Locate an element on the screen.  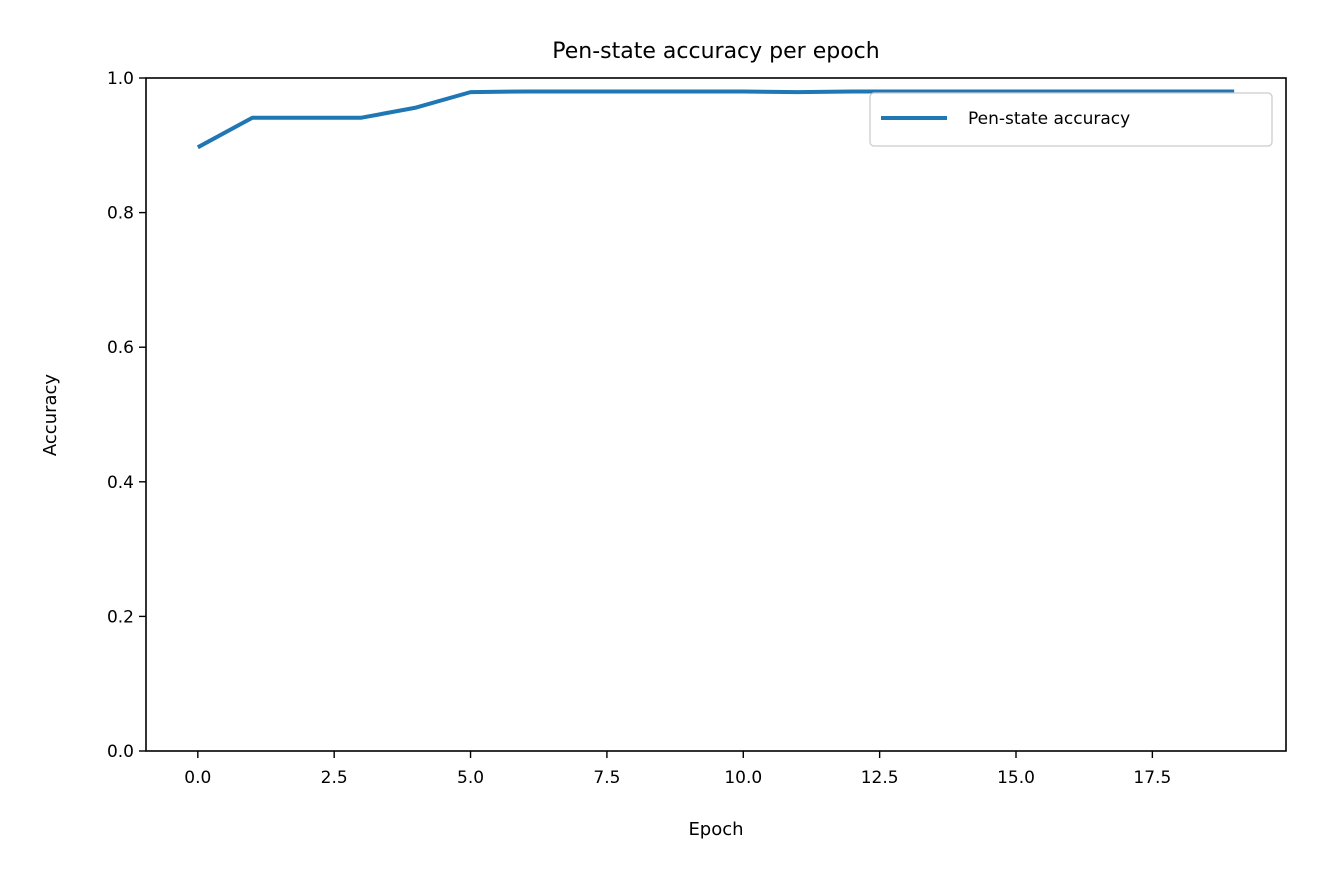
x-axis-ticks: 0.0 2.5 5.0 7.5 10.0 12.5 15.0 17.5 is located at coordinates (677, 769).